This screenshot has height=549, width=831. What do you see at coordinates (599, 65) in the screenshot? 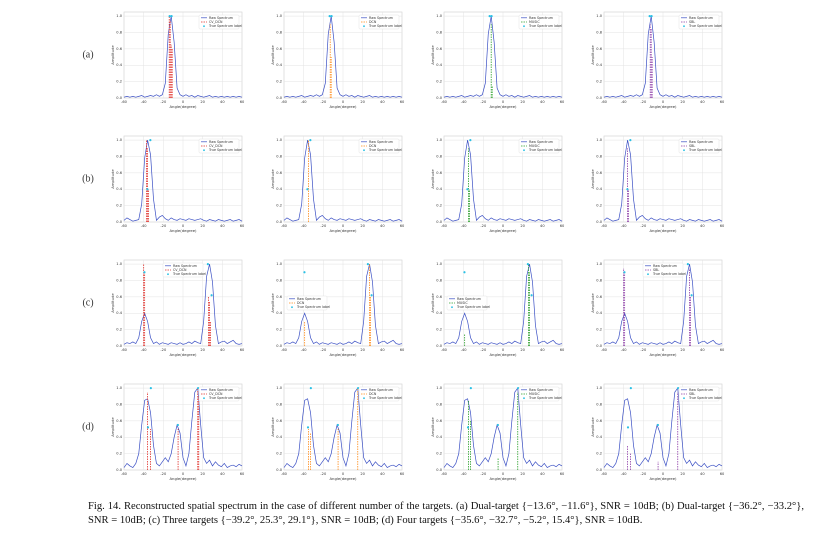
I see `y-tick-label: 0.4` at bounding box center [599, 65].